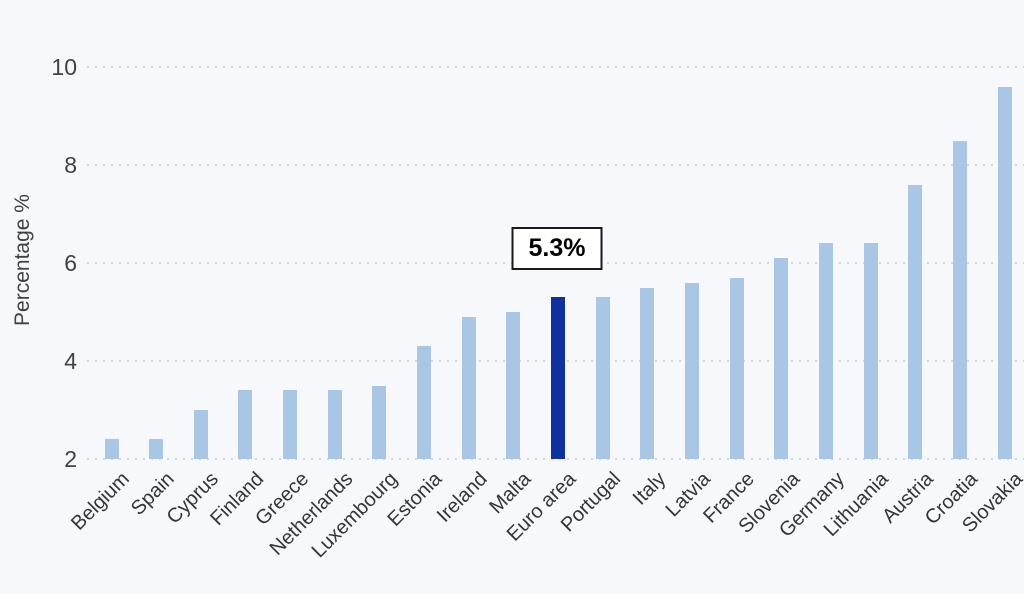 This screenshot has height=594, width=1024. What do you see at coordinates (513, 385) in the screenshot?
I see `bar-malta` at bounding box center [513, 385].